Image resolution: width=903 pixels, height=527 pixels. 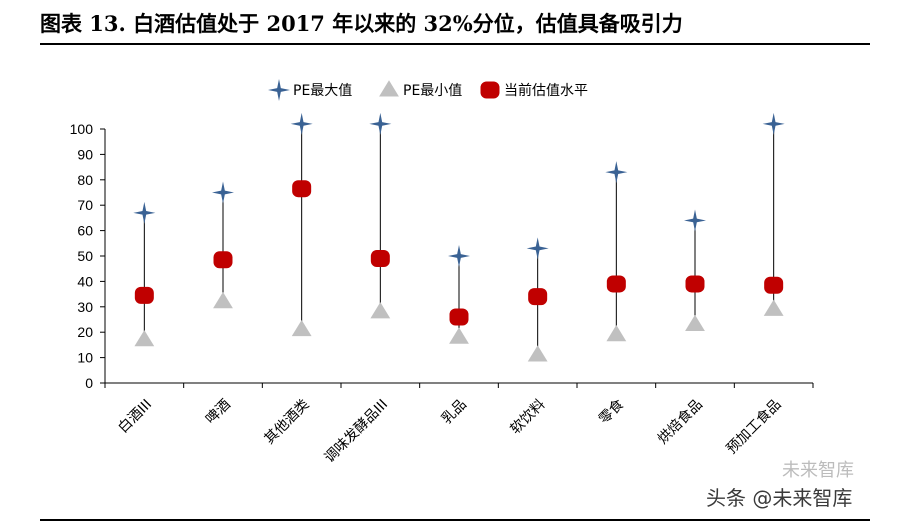 I want to click on x-axis: 白酒III 啤酒 其他酒类 调味发酵品III 乳品 软饮料 零食 烘焙食品 预加工食品, so click(x=459, y=424).